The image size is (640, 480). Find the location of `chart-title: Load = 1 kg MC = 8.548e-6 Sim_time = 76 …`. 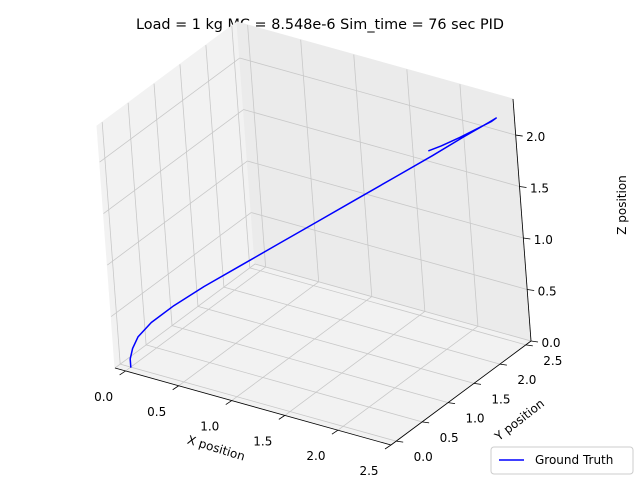

chart-title: Load = 1 kg MC = 8.548e-6 Sim_time = 76 … is located at coordinates (320, 25).